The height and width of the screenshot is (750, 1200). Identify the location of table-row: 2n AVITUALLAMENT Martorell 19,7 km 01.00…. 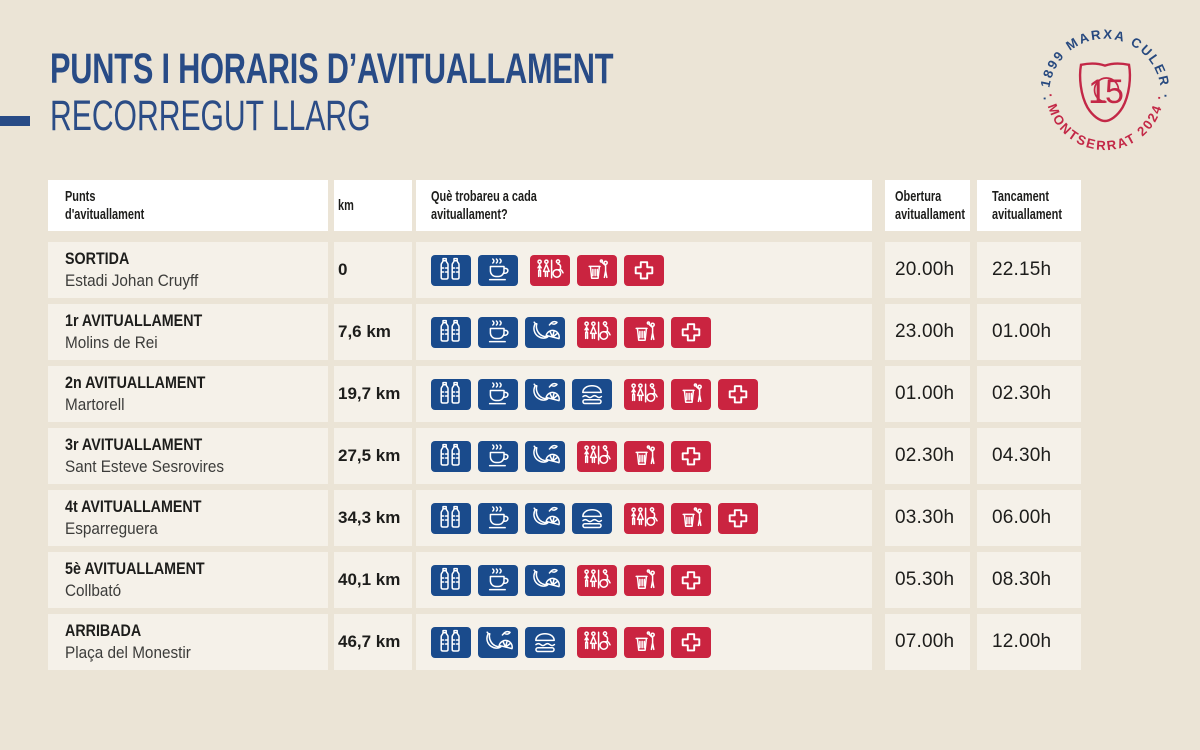
(564, 394).